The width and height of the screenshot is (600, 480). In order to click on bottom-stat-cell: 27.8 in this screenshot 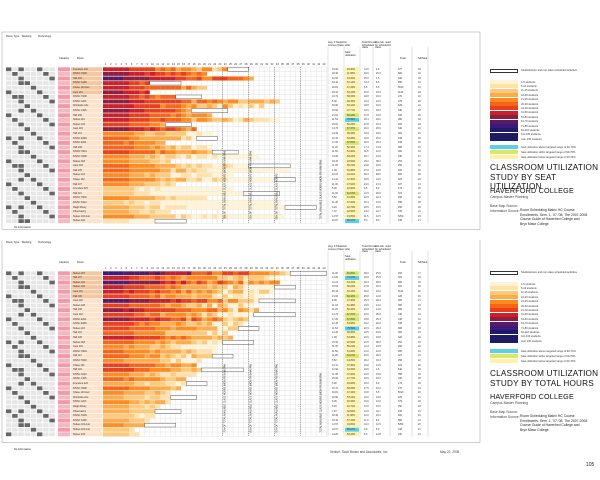, I will do `click(366, 287)`.